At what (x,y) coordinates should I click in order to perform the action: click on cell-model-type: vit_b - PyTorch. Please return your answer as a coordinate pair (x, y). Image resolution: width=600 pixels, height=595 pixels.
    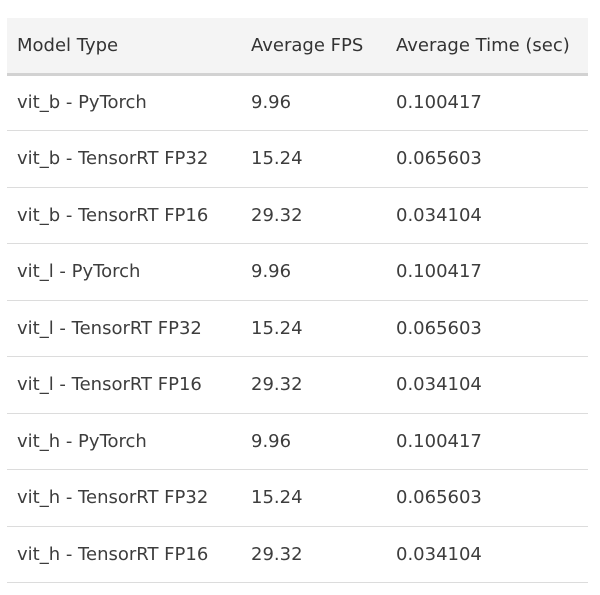
    Looking at the image, I should click on (124, 102).